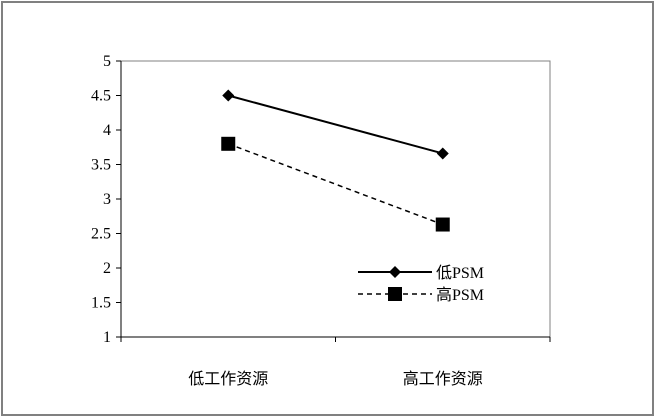 The image size is (657, 419). What do you see at coordinates (443, 379) in the screenshot?
I see `x-tick-label: 高工作资源` at bounding box center [443, 379].